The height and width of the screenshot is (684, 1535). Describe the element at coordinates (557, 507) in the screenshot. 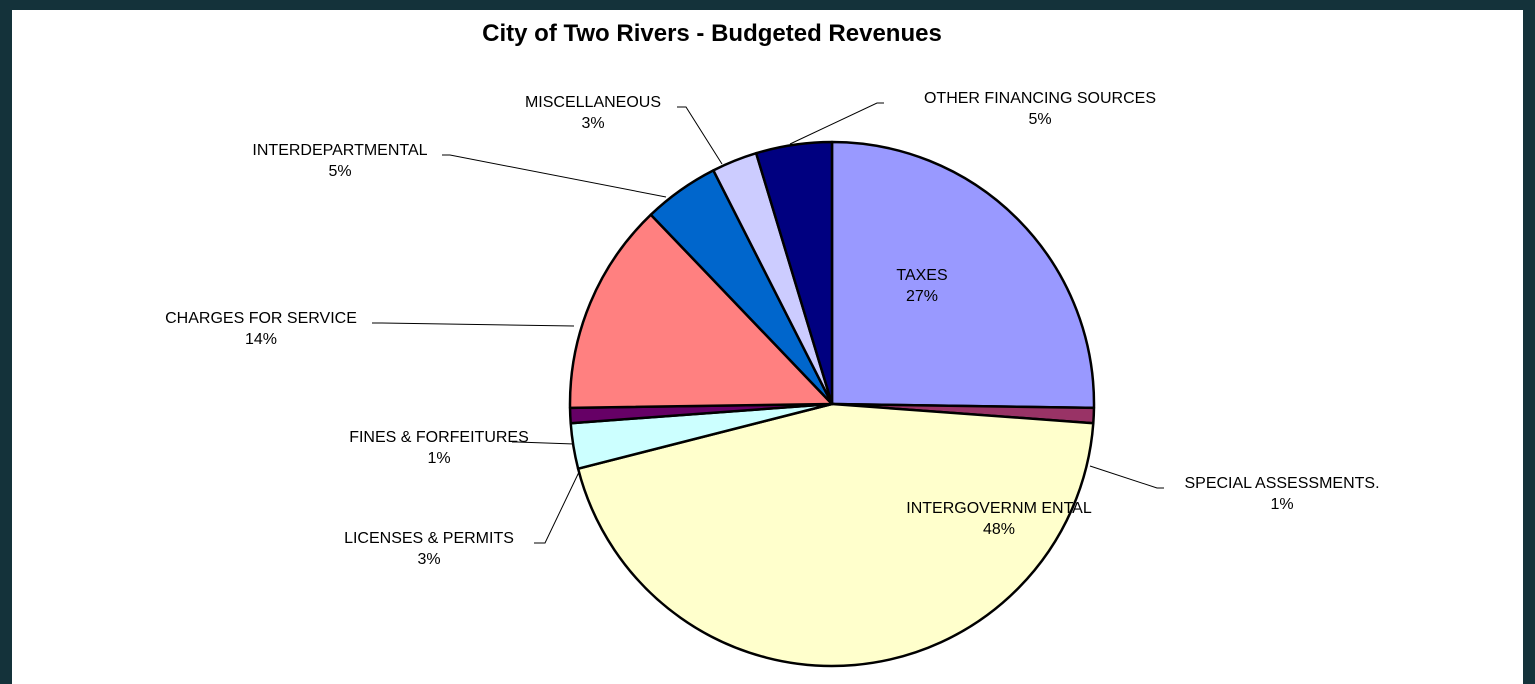

I see `leader-line-licenses-permits` at that location.